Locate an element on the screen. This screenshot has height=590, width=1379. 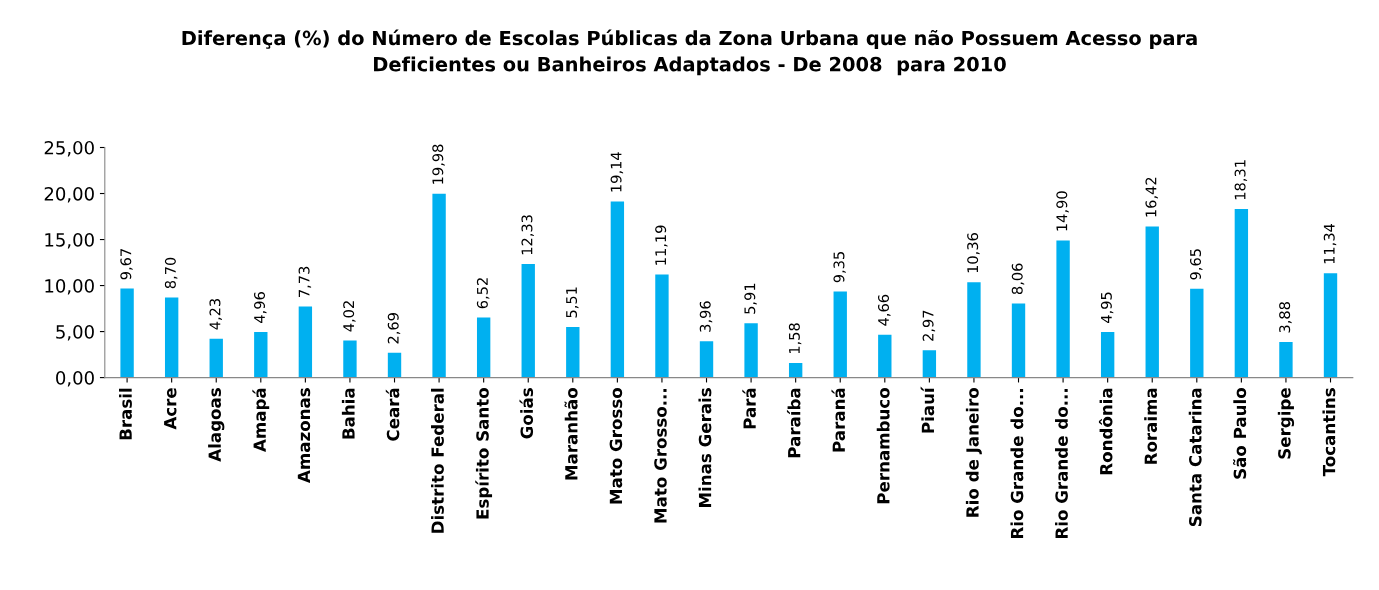
data-label: 19,14 is located at coordinates (617, 172).